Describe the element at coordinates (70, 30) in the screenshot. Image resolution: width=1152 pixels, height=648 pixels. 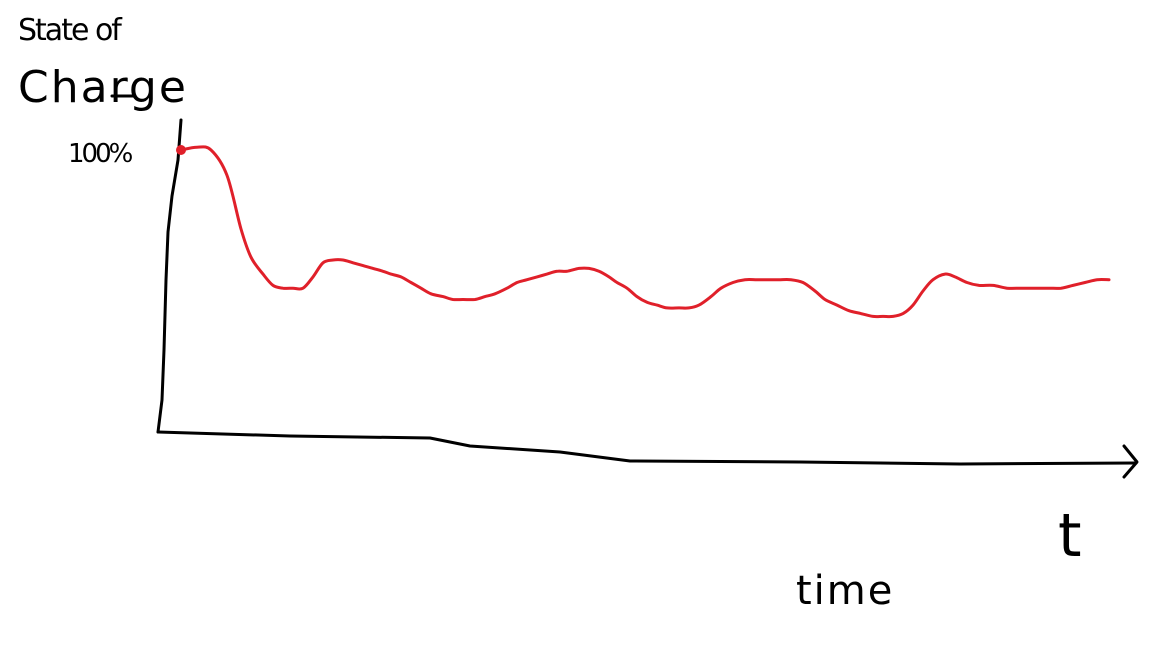
I see `y-axis-label-line-1: State of` at that location.